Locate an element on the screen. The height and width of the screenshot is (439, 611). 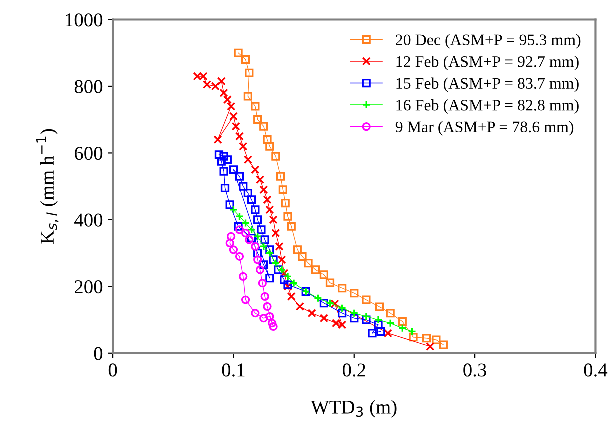
y-tick-label: 200 is located at coordinates (89, 287).